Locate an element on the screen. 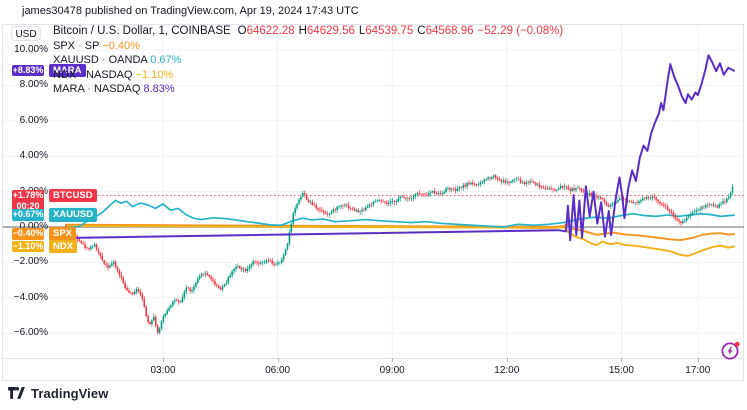  time-axis-separator is located at coordinates (373, 358).